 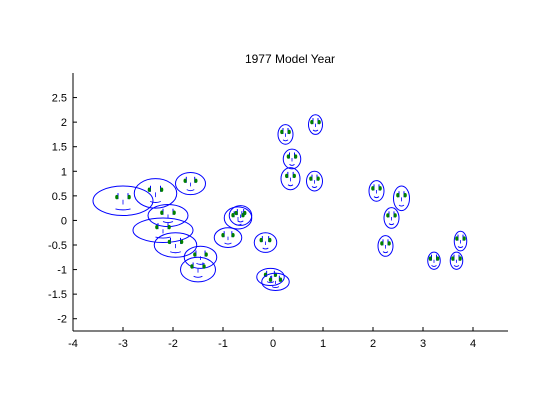 What do you see at coordinates (423, 344) in the screenshot?
I see `x-tick-label: 3` at bounding box center [423, 344].